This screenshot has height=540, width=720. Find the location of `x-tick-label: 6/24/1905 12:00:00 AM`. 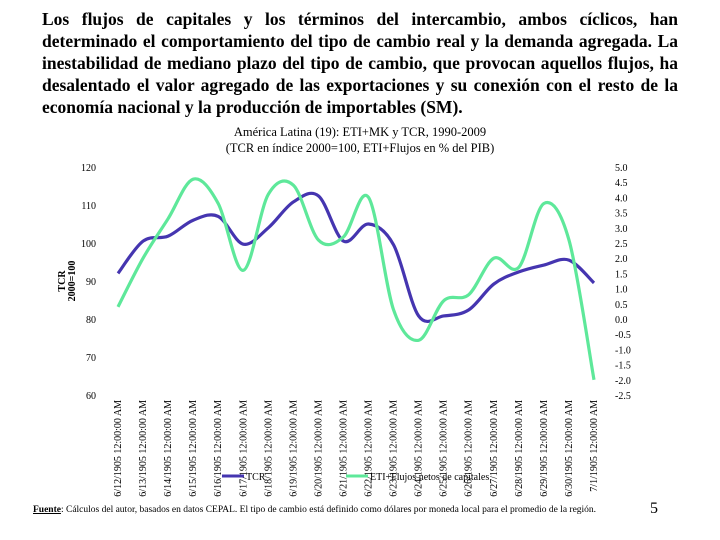

x-tick-label: 6/24/1905 12:00:00 AM is located at coordinates (419, 448).